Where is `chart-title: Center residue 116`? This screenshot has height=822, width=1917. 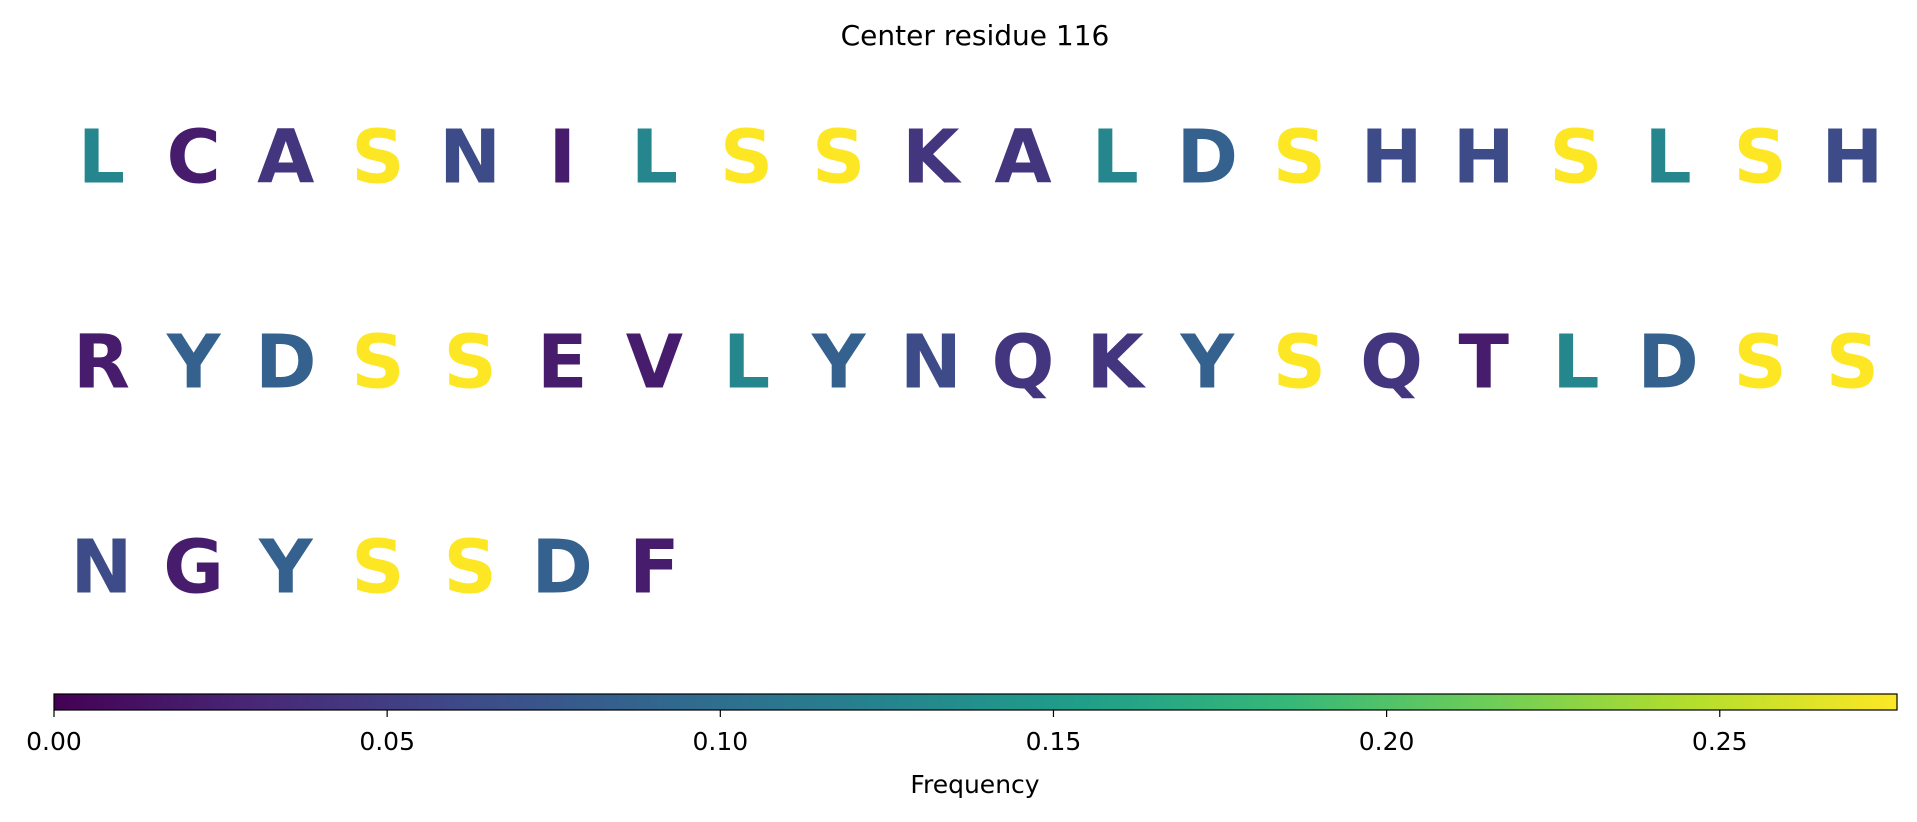
chart-title: Center residue 116 is located at coordinates (975, 35).